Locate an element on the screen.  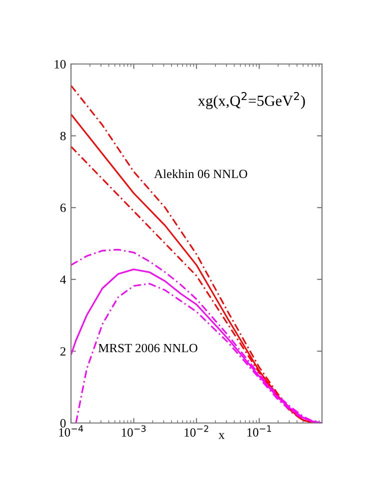
text: Alekhin 06 NNLO is located at coordinates (201, 173).